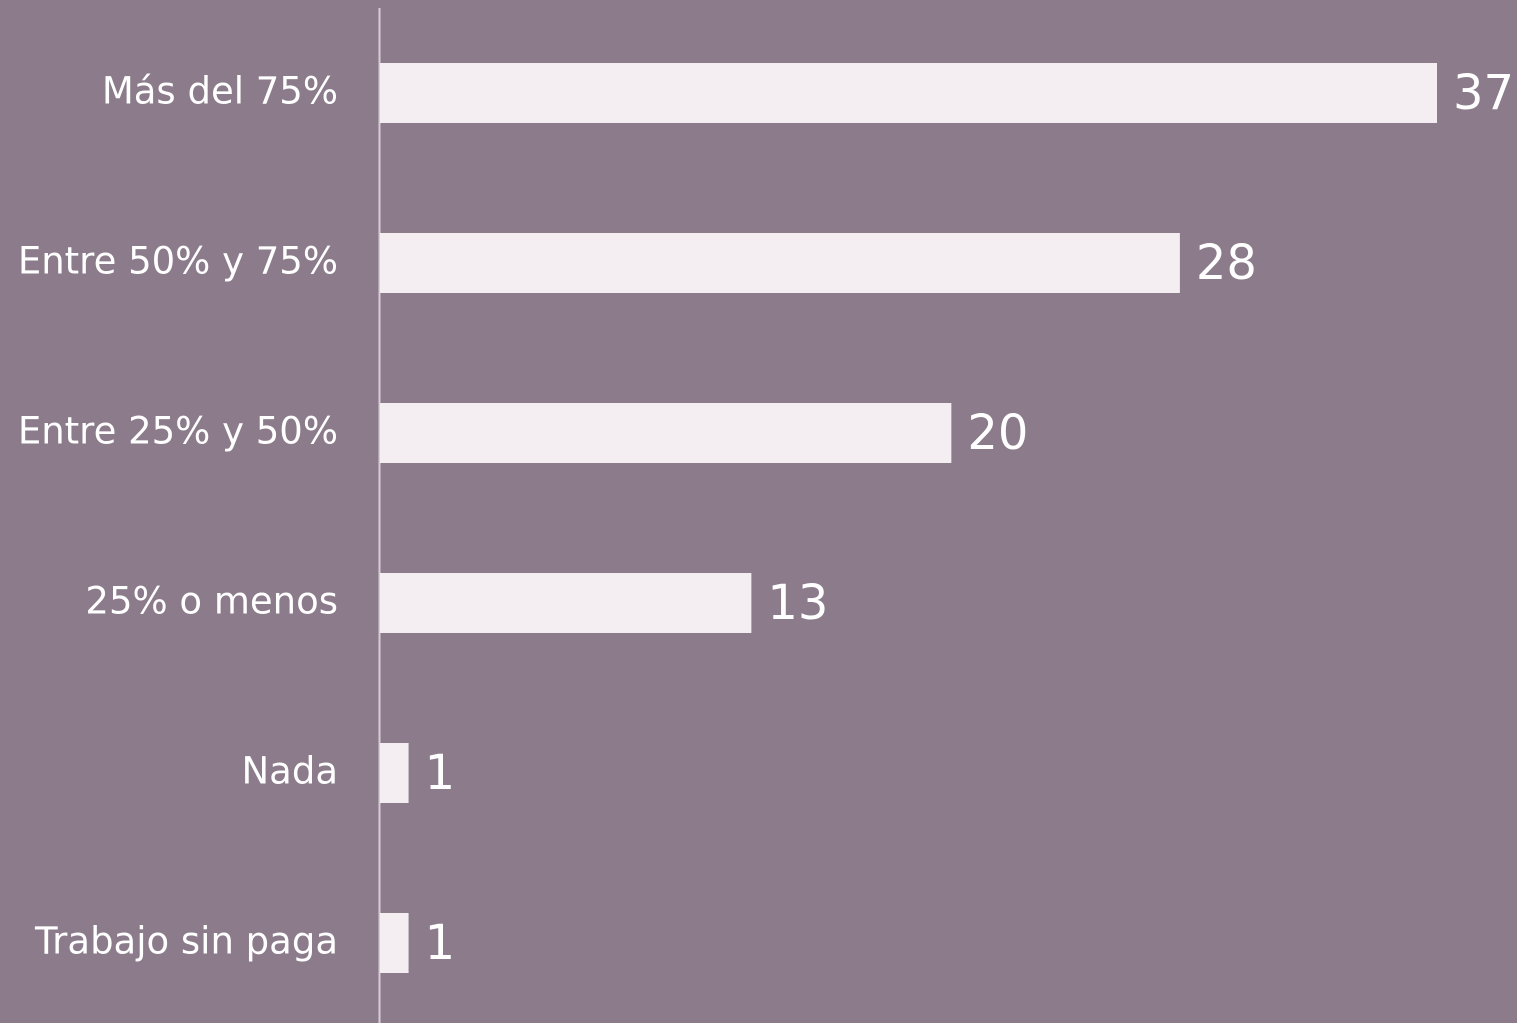  What do you see at coordinates (178, 261) in the screenshot?
I see `category-label: Entre 50% y 75%` at bounding box center [178, 261].